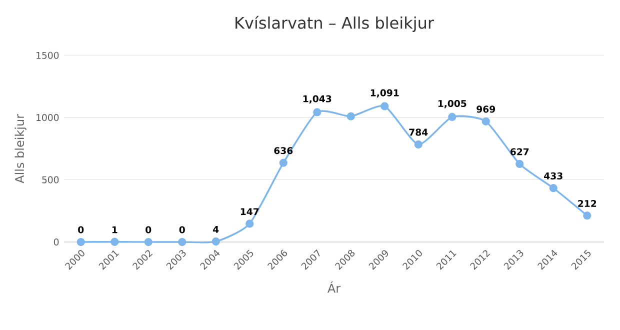 The height and width of the screenshot is (330, 620). Describe the element at coordinates (47, 118) in the screenshot. I see `y-tick-label: 1000` at that location.